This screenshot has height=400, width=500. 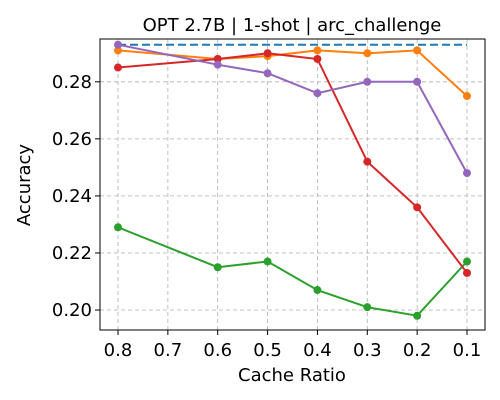 I want to click on y-axis-label: Accuracy, so click(x=24, y=185).